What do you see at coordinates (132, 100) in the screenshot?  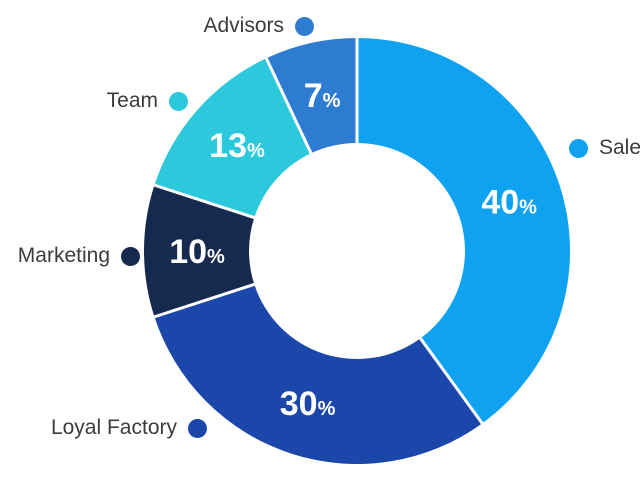 I see `category-label-team-text: Team` at bounding box center [132, 100].